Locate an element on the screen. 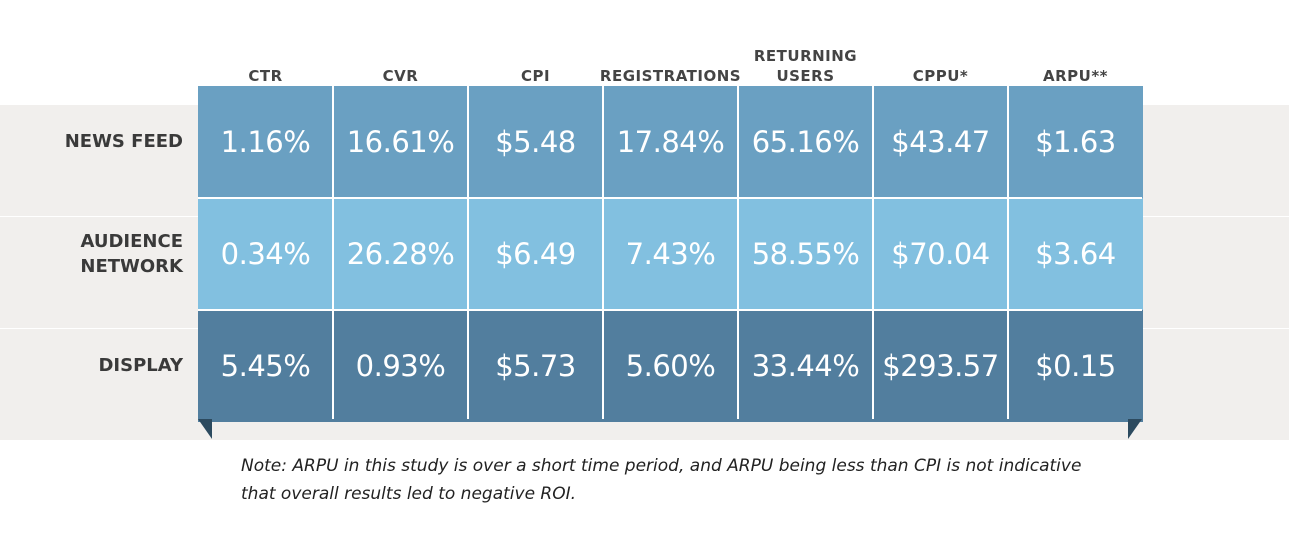  table-fold-left is located at coordinates (205, 429).